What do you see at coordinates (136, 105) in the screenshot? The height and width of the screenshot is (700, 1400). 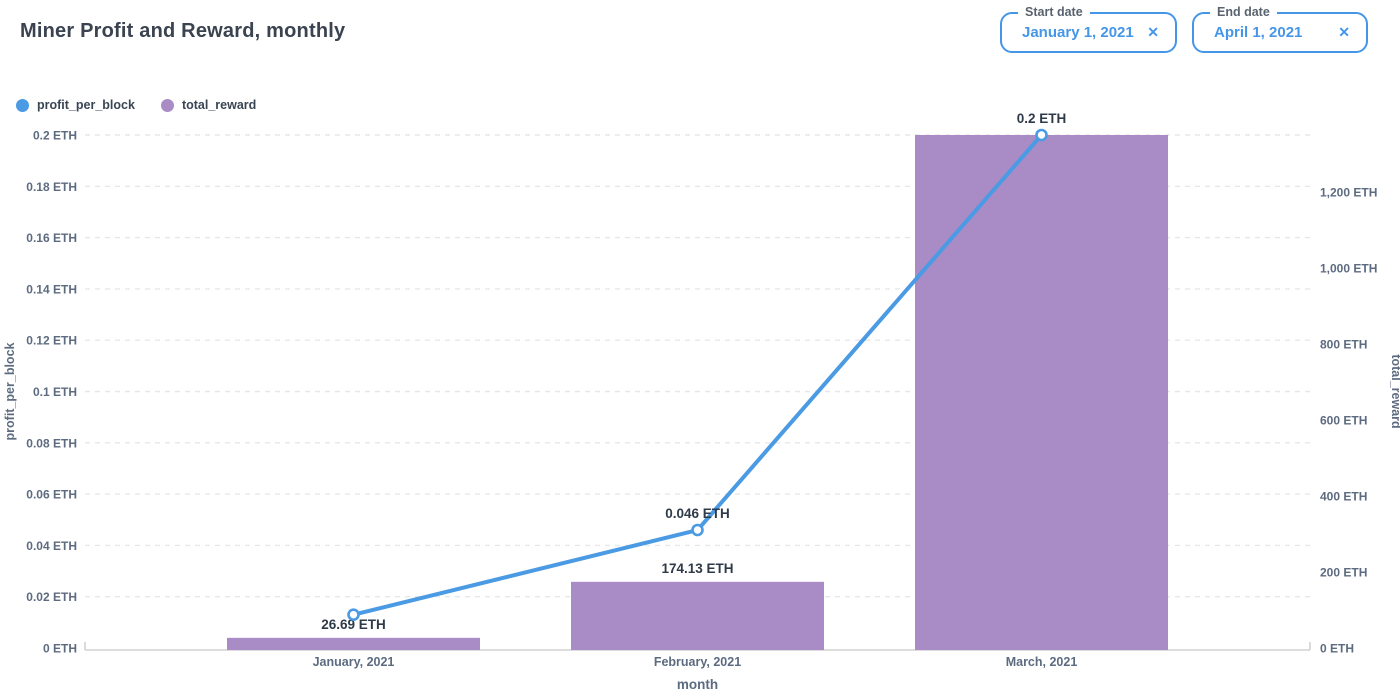 I see `legend: profit_per_block total_reward` at bounding box center [136, 105].